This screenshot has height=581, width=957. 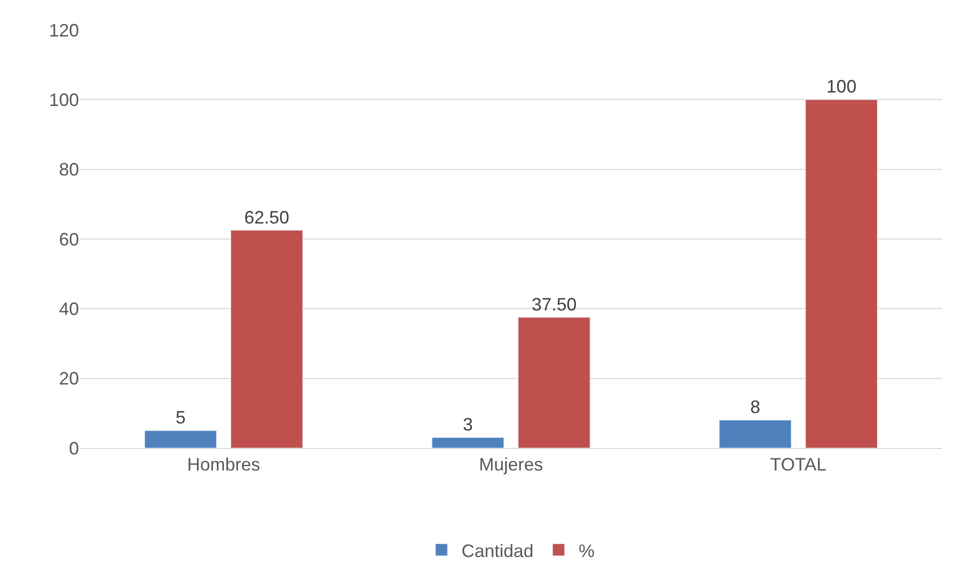 What do you see at coordinates (63, 30) in the screenshot?
I see `y-tick-label: 120` at bounding box center [63, 30].